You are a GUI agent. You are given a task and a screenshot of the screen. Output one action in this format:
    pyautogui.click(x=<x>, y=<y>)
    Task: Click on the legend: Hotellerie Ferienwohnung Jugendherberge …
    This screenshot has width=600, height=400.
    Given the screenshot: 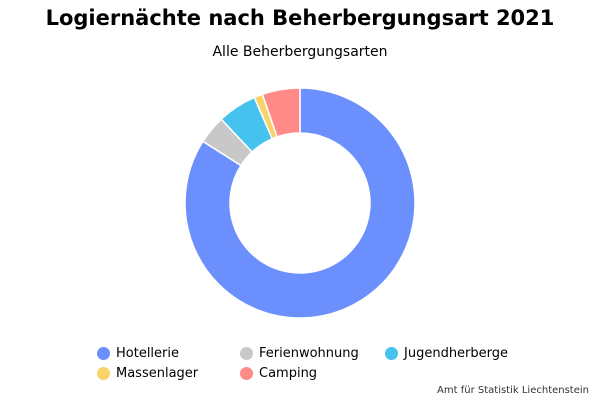 What is the action you would take?
    pyautogui.click(x=317, y=363)
    